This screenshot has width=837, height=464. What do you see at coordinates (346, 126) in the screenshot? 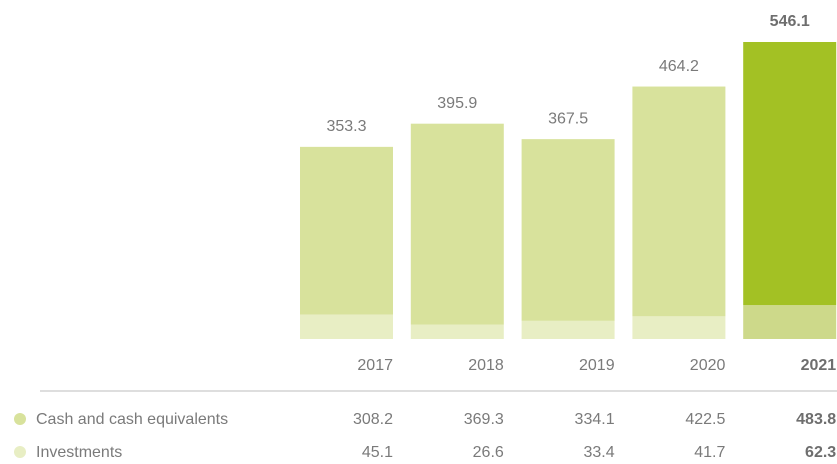
I see `total-label: 353.3` at bounding box center [346, 126].